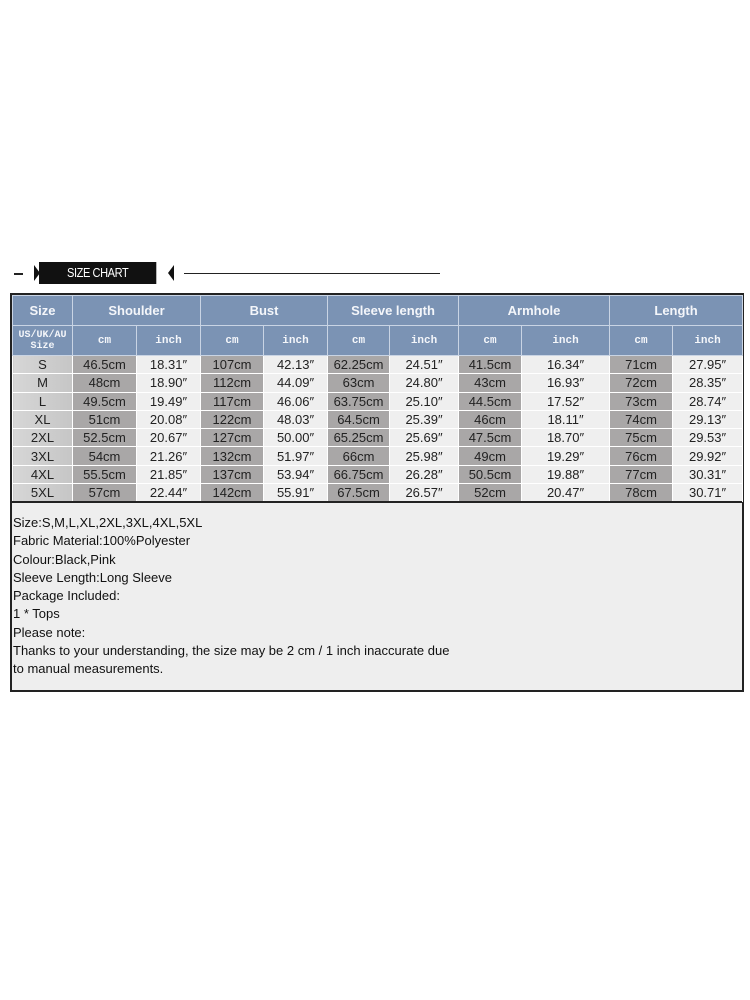 This screenshot has height=1000, width=750. What do you see at coordinates (42, 493) in the screenshot?
I see `size-cell: 5XL` at bounding box center [42, 493].